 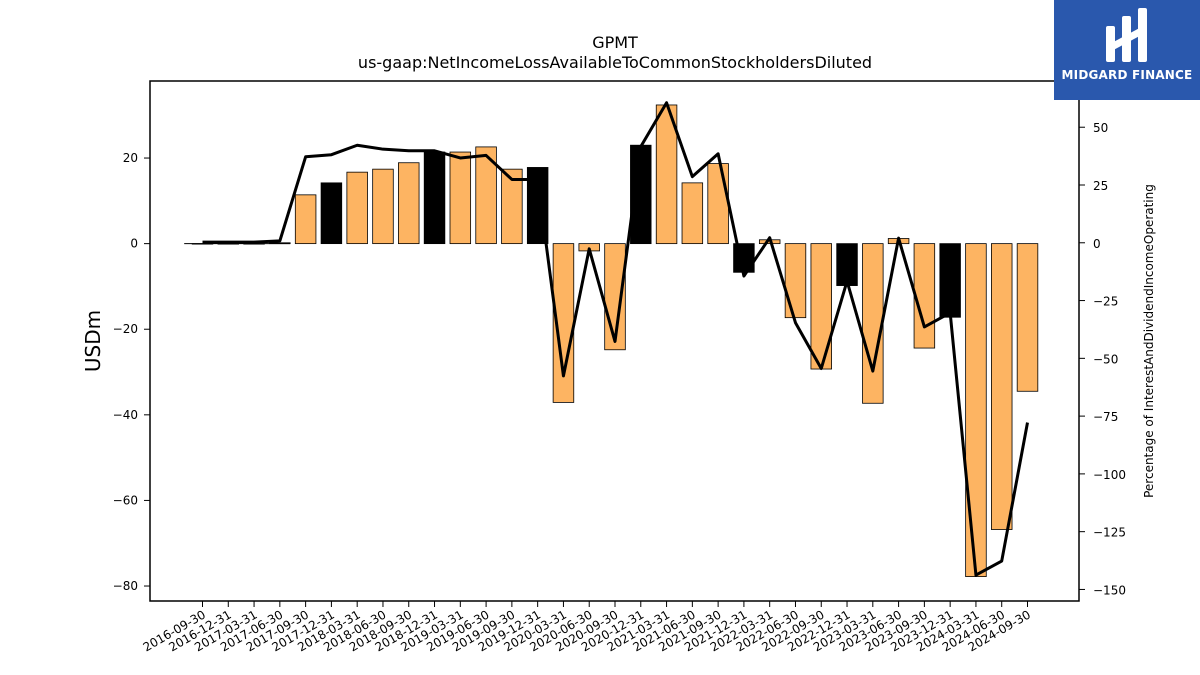 I want to click on y2-axis: −150 −125 −100 −75 −50 −25 0 25 50, so click(x=1102, y=359).